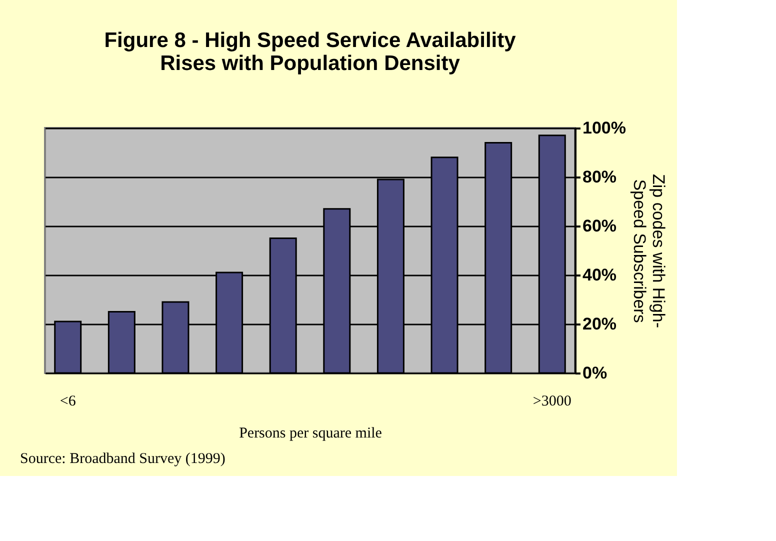  I want to click on y-tick-label: 60%, so click(599, 226).